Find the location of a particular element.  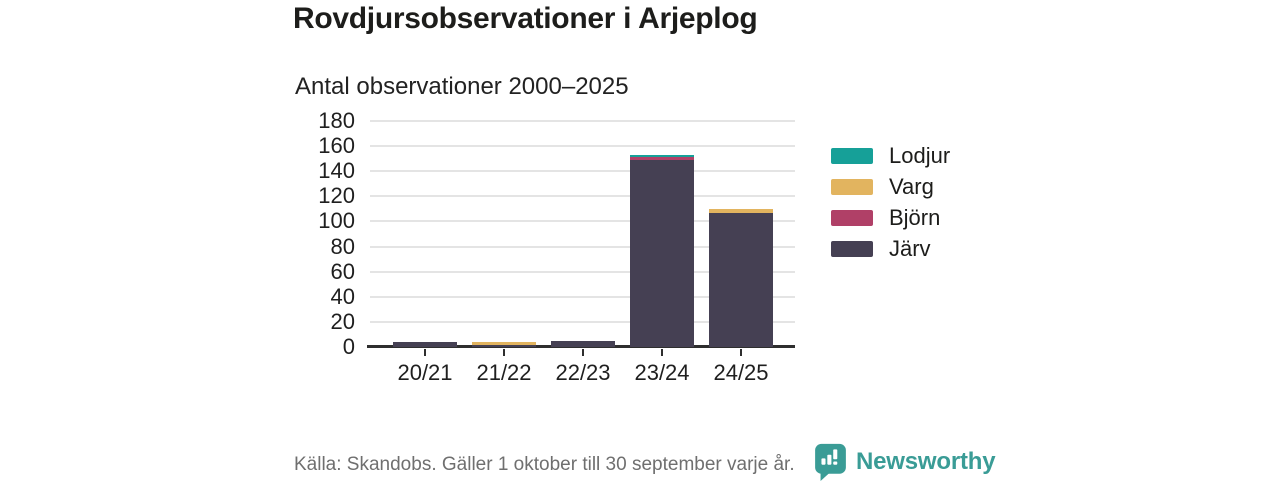

y-tick-label: 40 is located at coordinates (342, 296).